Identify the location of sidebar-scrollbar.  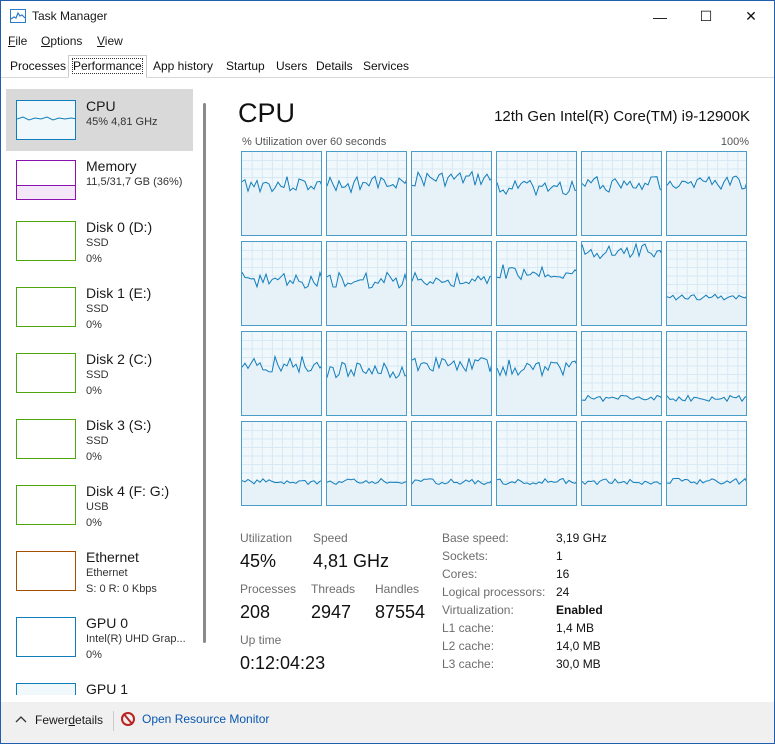
(204, 373).